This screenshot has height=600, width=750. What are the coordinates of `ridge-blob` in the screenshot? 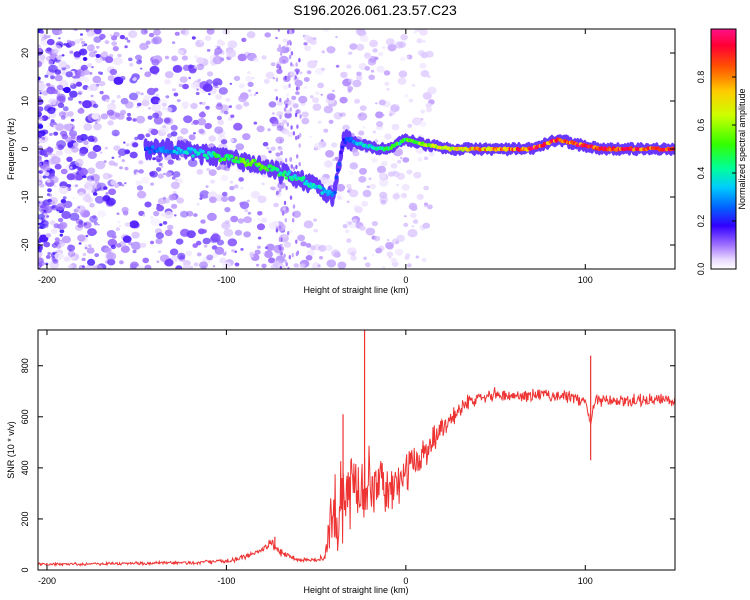 It's located at (201, 159).